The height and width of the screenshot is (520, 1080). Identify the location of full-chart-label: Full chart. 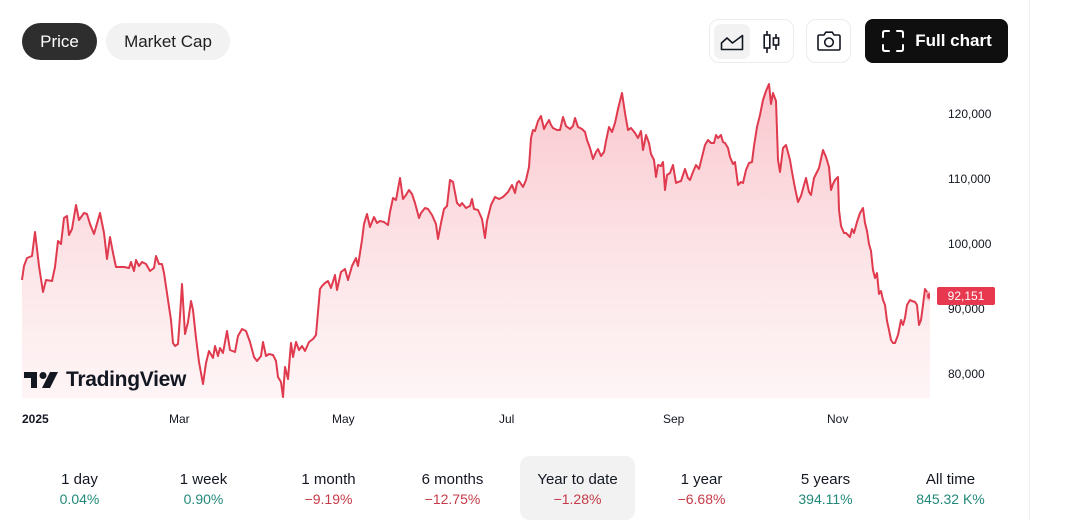
(953, 40).